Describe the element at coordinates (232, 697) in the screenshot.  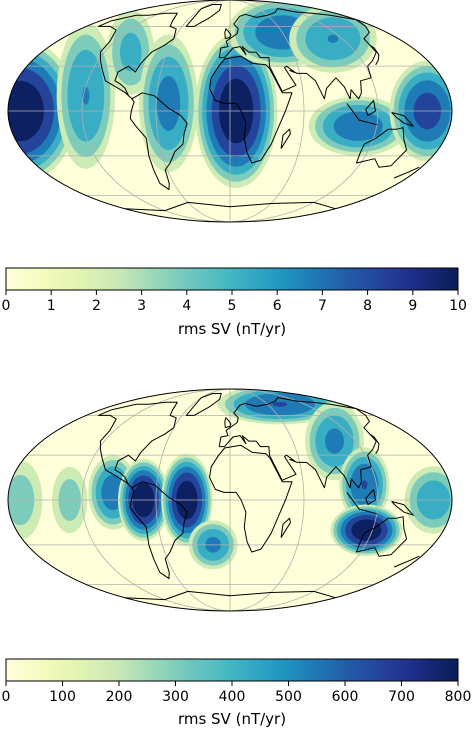
I see `colorbar-tick-label: 400` at that location.